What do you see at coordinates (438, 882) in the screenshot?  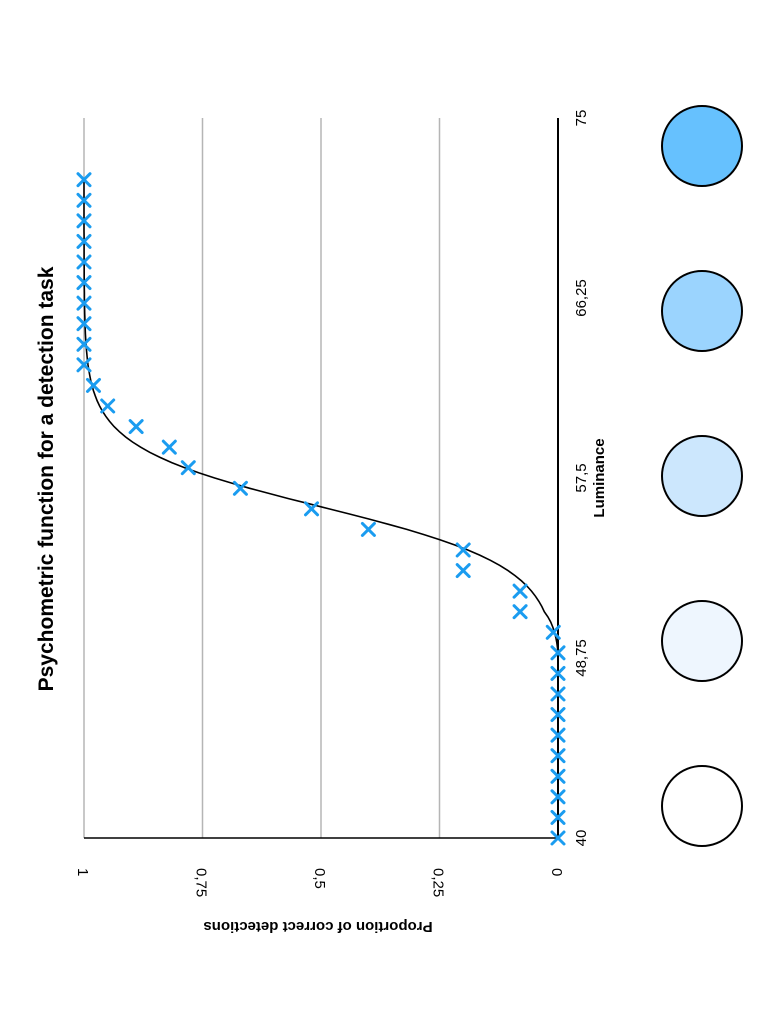 I see `y-tick-label: 0,25` at bounding box center [438, 882].